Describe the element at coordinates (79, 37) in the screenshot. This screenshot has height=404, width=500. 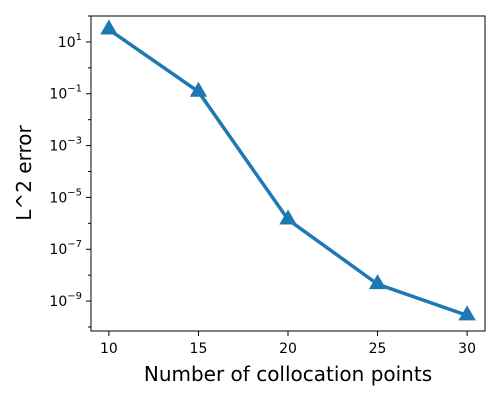
I see `y-tick-exponent: 1` at that location.